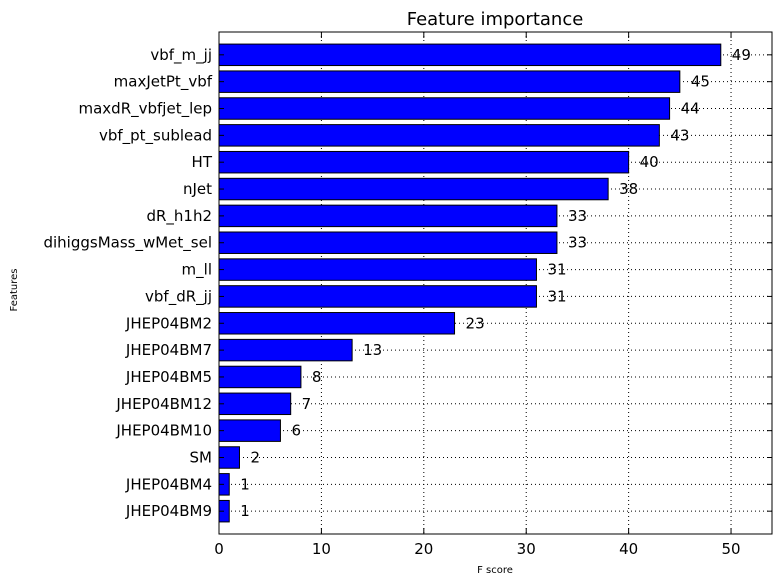  Describe the element at coordinates (146, 109) in the screenshot. I see `category-label: maxdR_vbfjet_lep` at that location.